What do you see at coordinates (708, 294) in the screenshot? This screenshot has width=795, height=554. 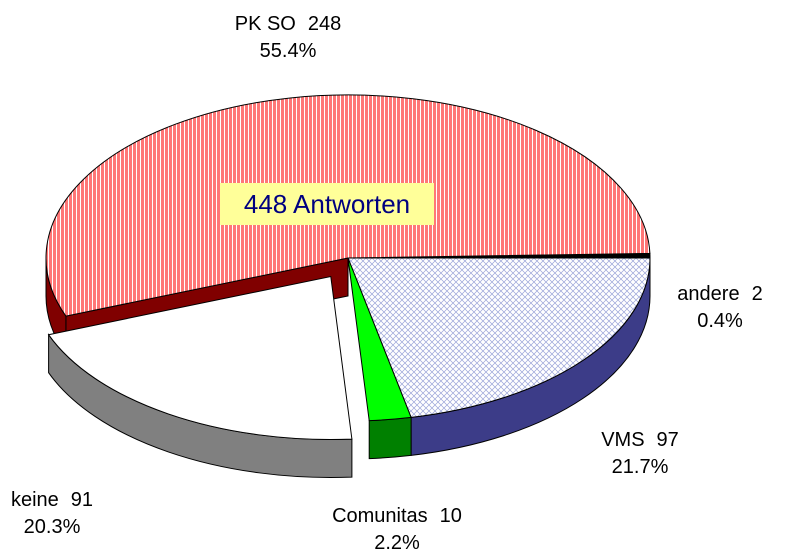 I see `category-label: andere` at bounding box center [708, 294].